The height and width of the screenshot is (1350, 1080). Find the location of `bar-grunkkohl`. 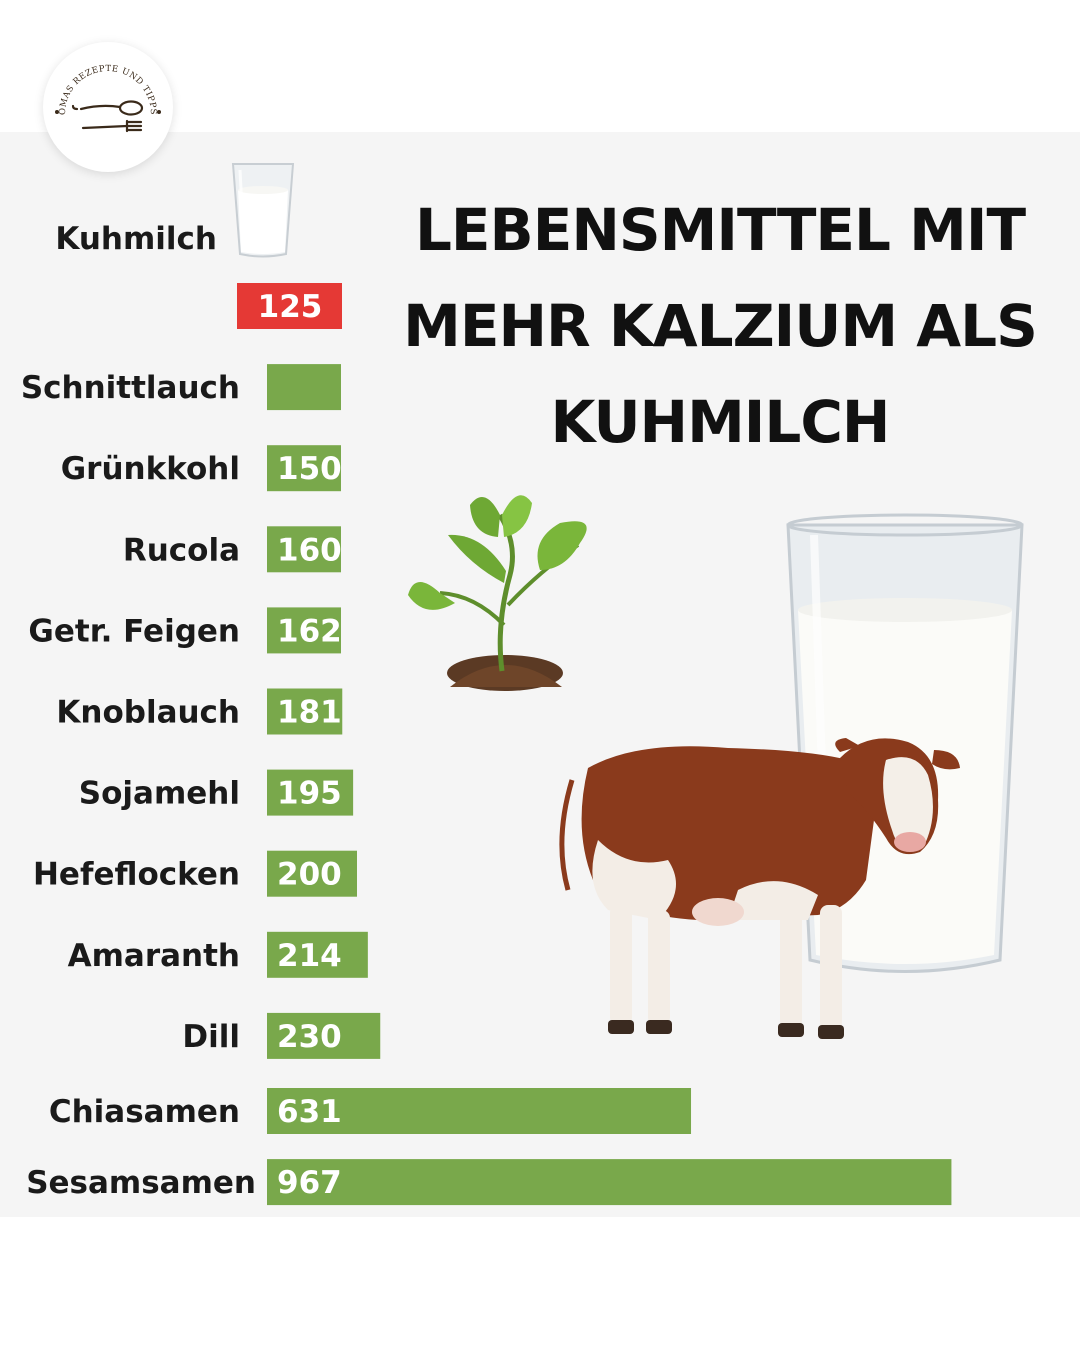

bar-grunkkohl is located at coordinates (304, 468).